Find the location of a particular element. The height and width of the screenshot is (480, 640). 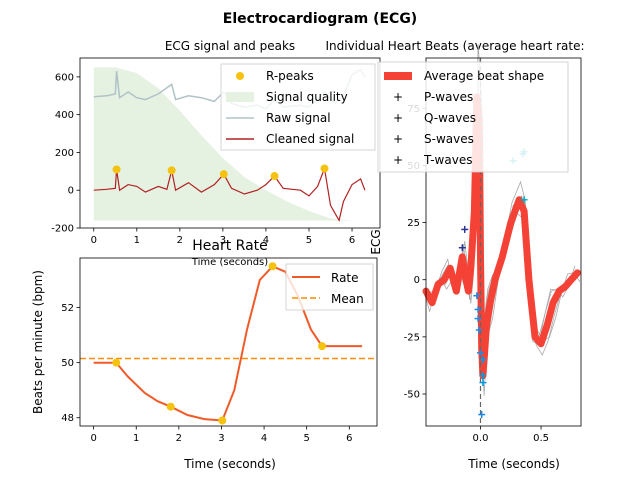

legend-s-label: S-waves is located at coordinates (449, 139).